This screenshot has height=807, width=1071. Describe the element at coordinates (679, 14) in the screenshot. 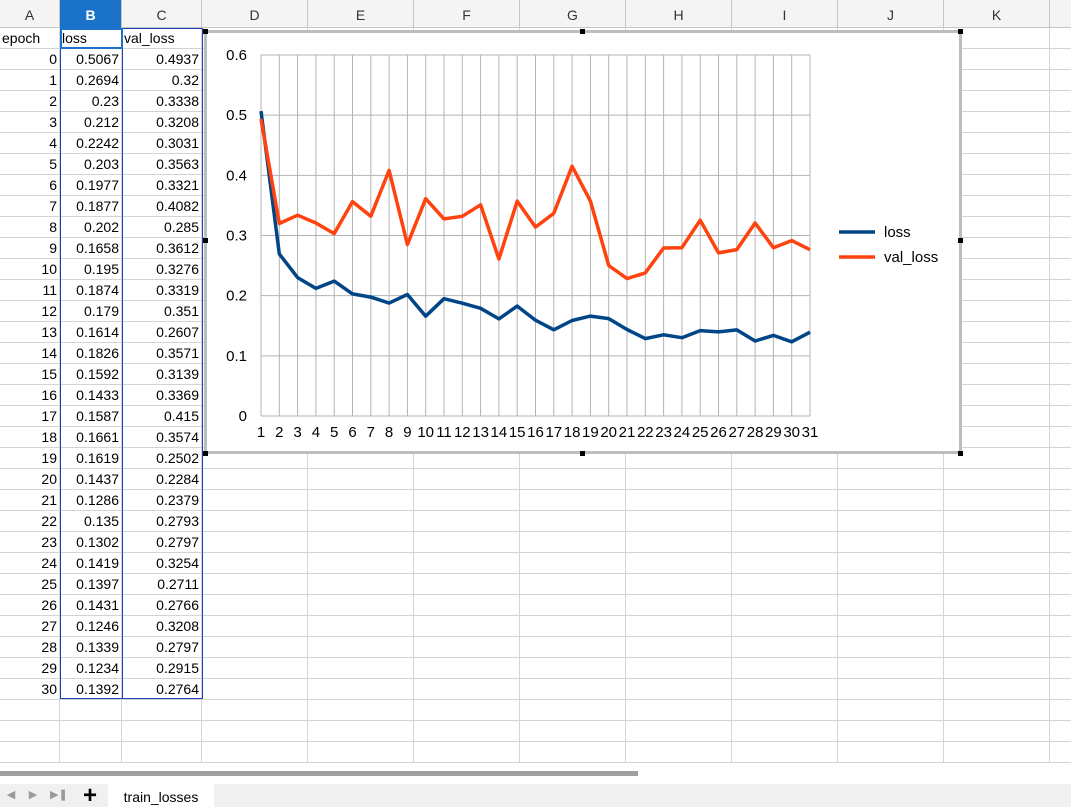

I see `column-header-h: H` at that location.